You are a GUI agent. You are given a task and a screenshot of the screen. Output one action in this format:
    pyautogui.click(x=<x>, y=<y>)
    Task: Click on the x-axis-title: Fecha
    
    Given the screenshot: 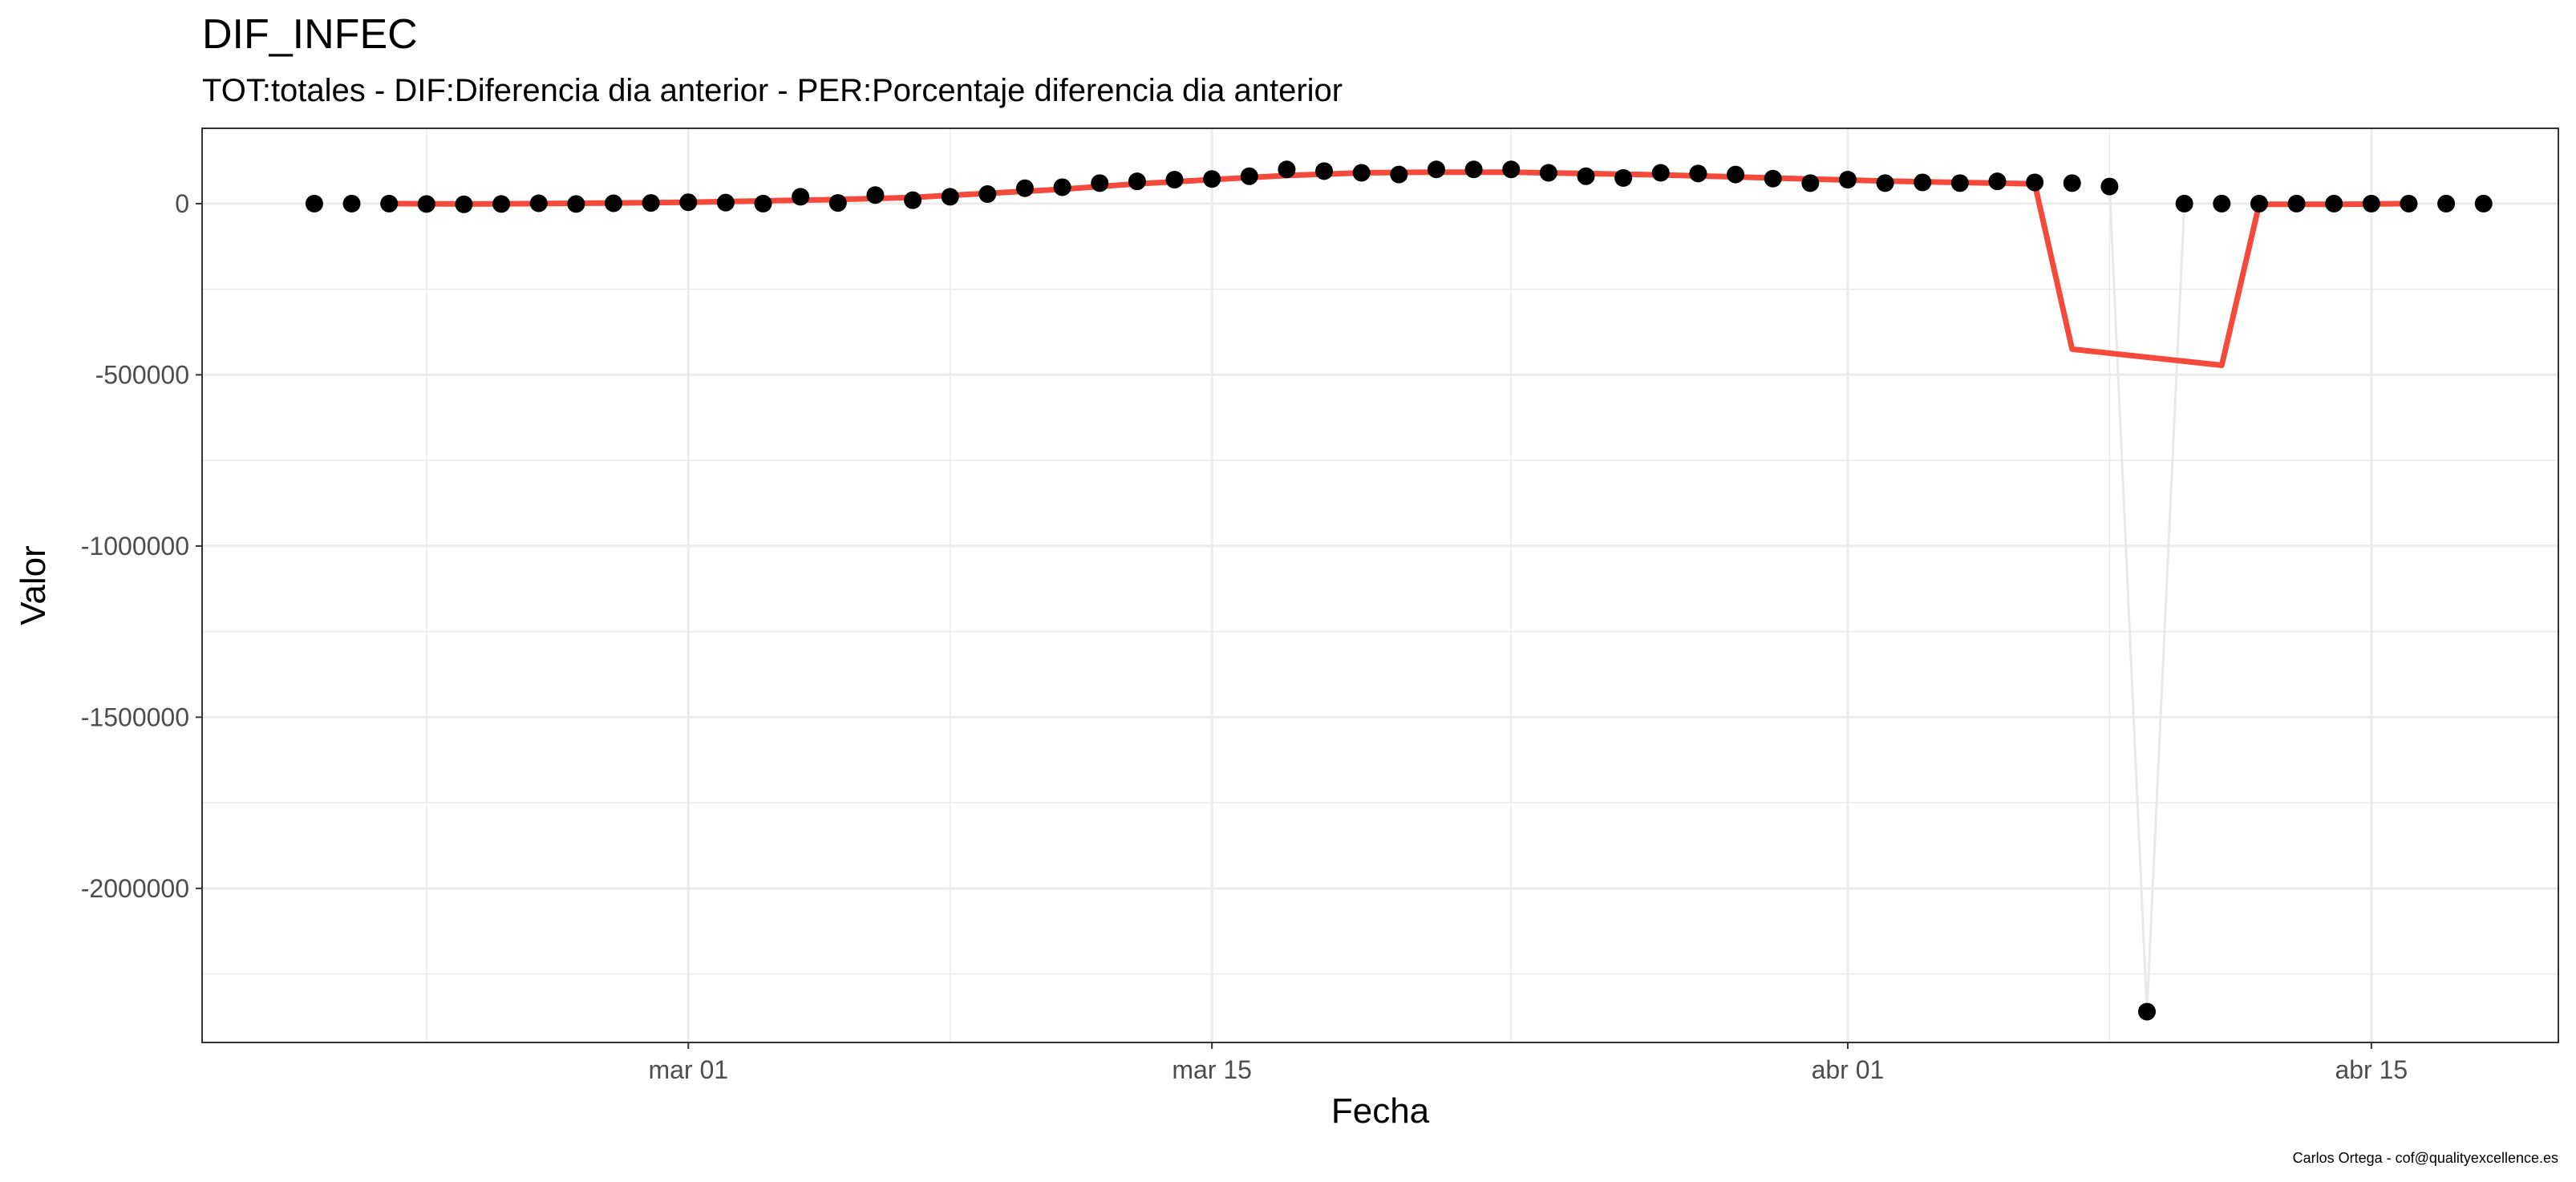 What is the action you would take?
    pyautogui.click(x=1380, y=1111)
    